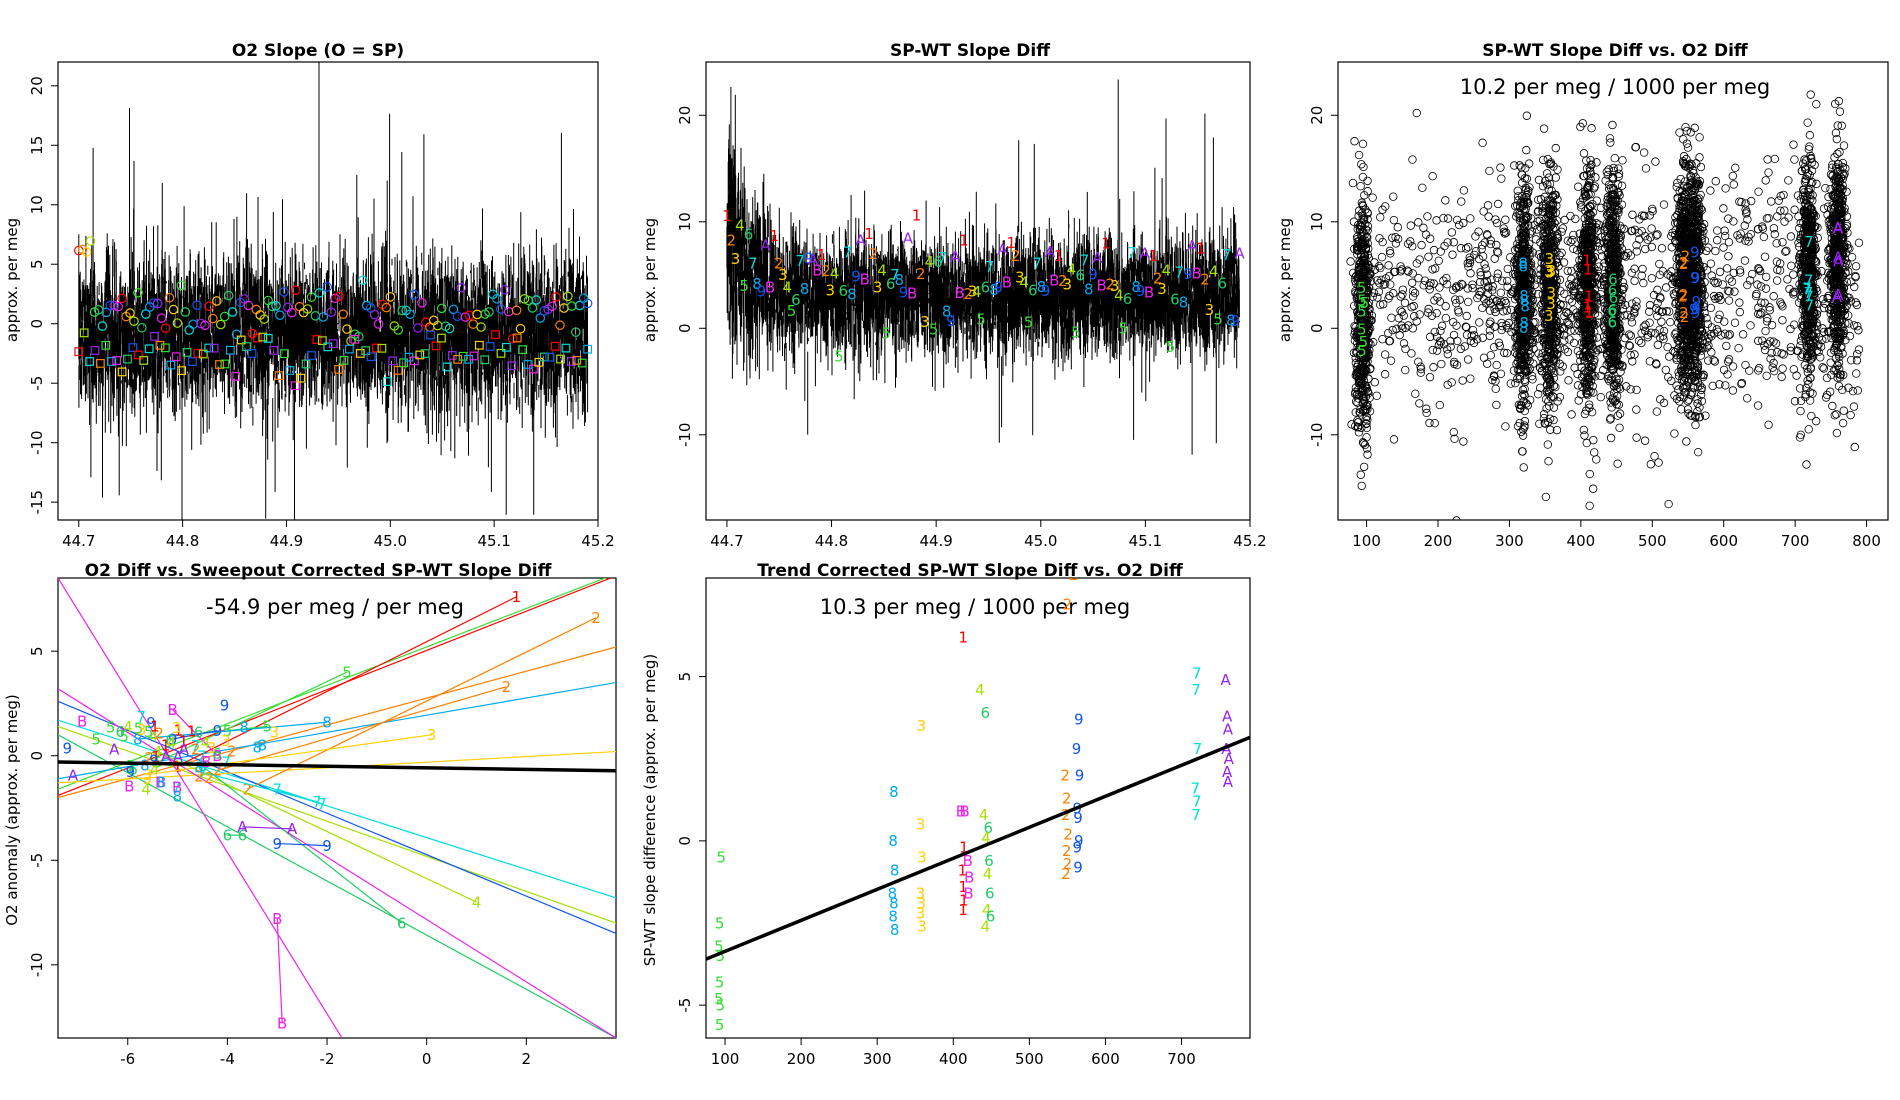  I want to click on plot-frame, so click(1613, 291).